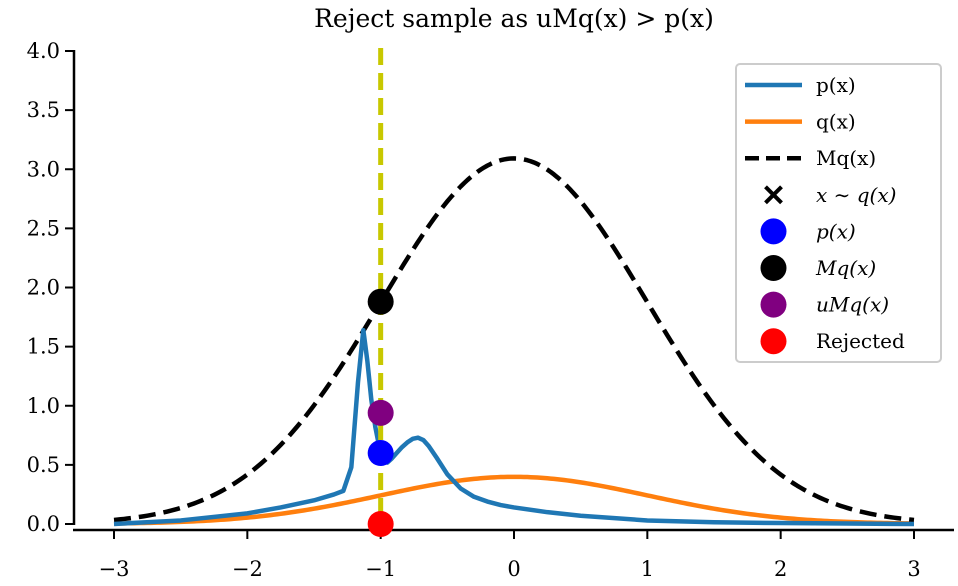  What do you see at coordinates (43, 406) in the screenshot?
I see `y-tick-label: 1.0` at bounding box center [43, 406].